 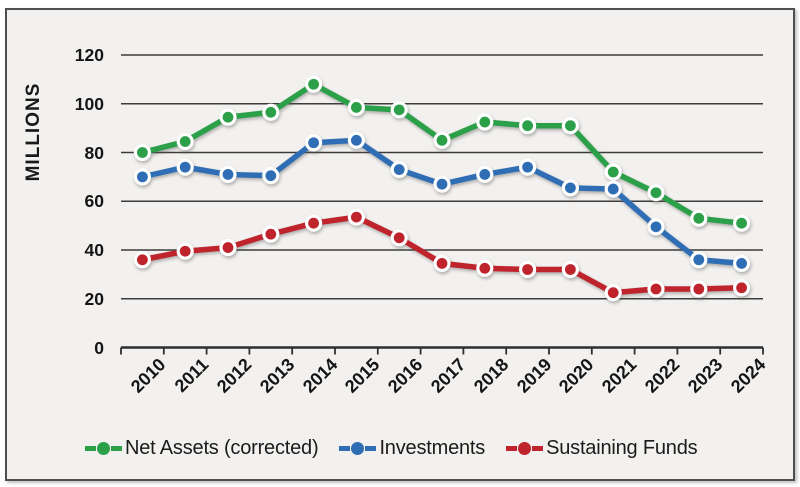 I want to click on legend-item-investments: Investments, so click(x=411, y=448).